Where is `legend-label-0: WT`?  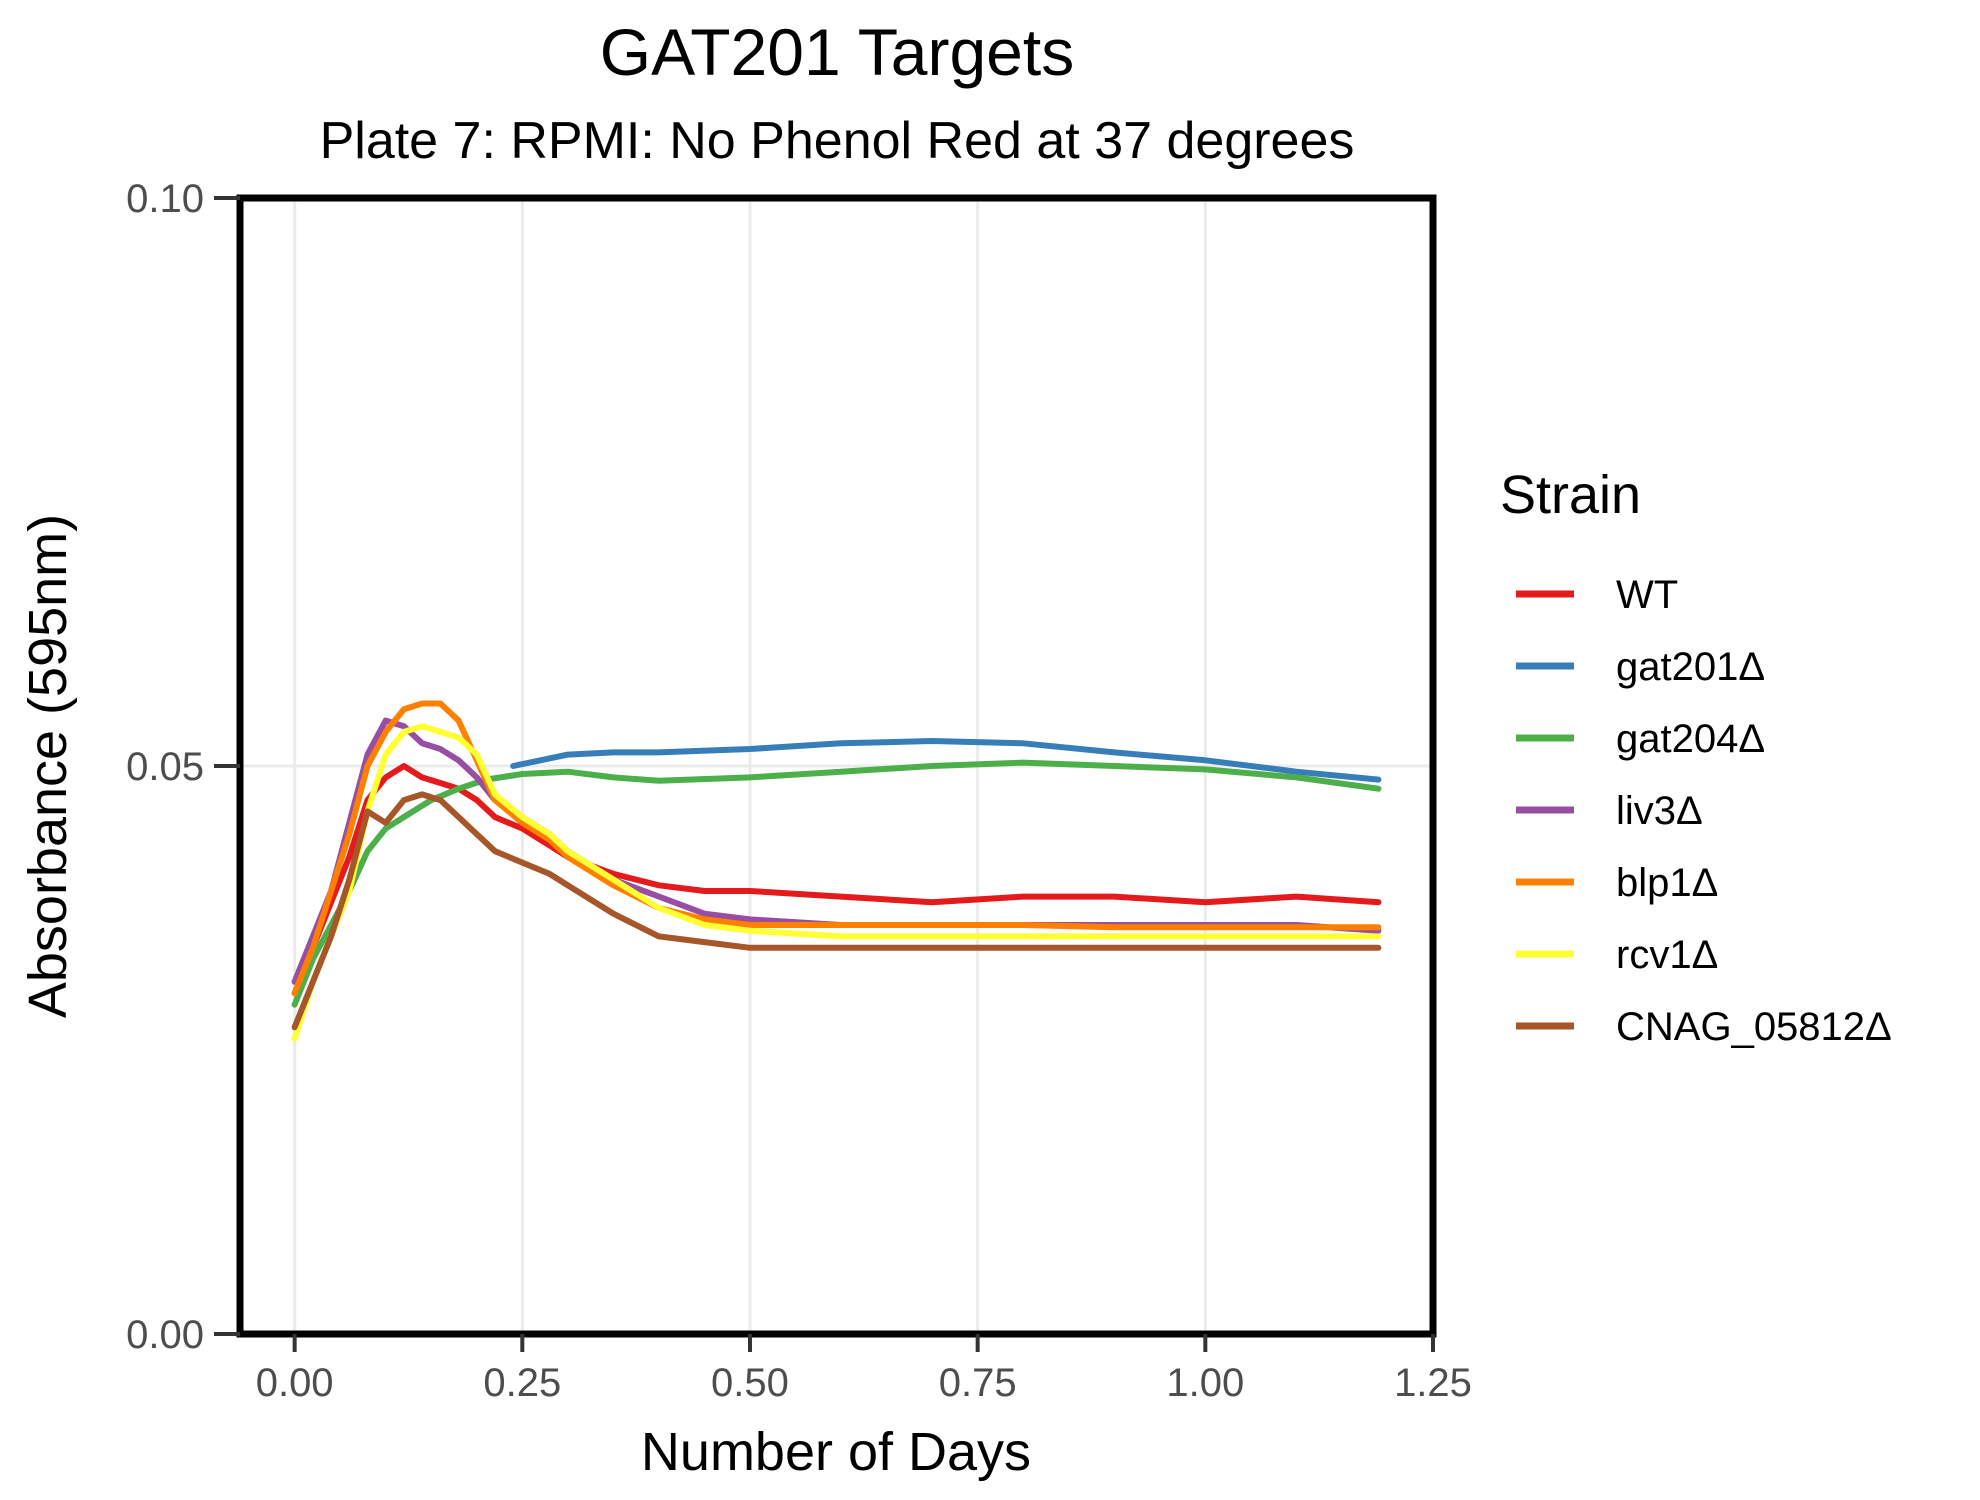 legend-label-0: WT is located at coordinates (1647, 595).